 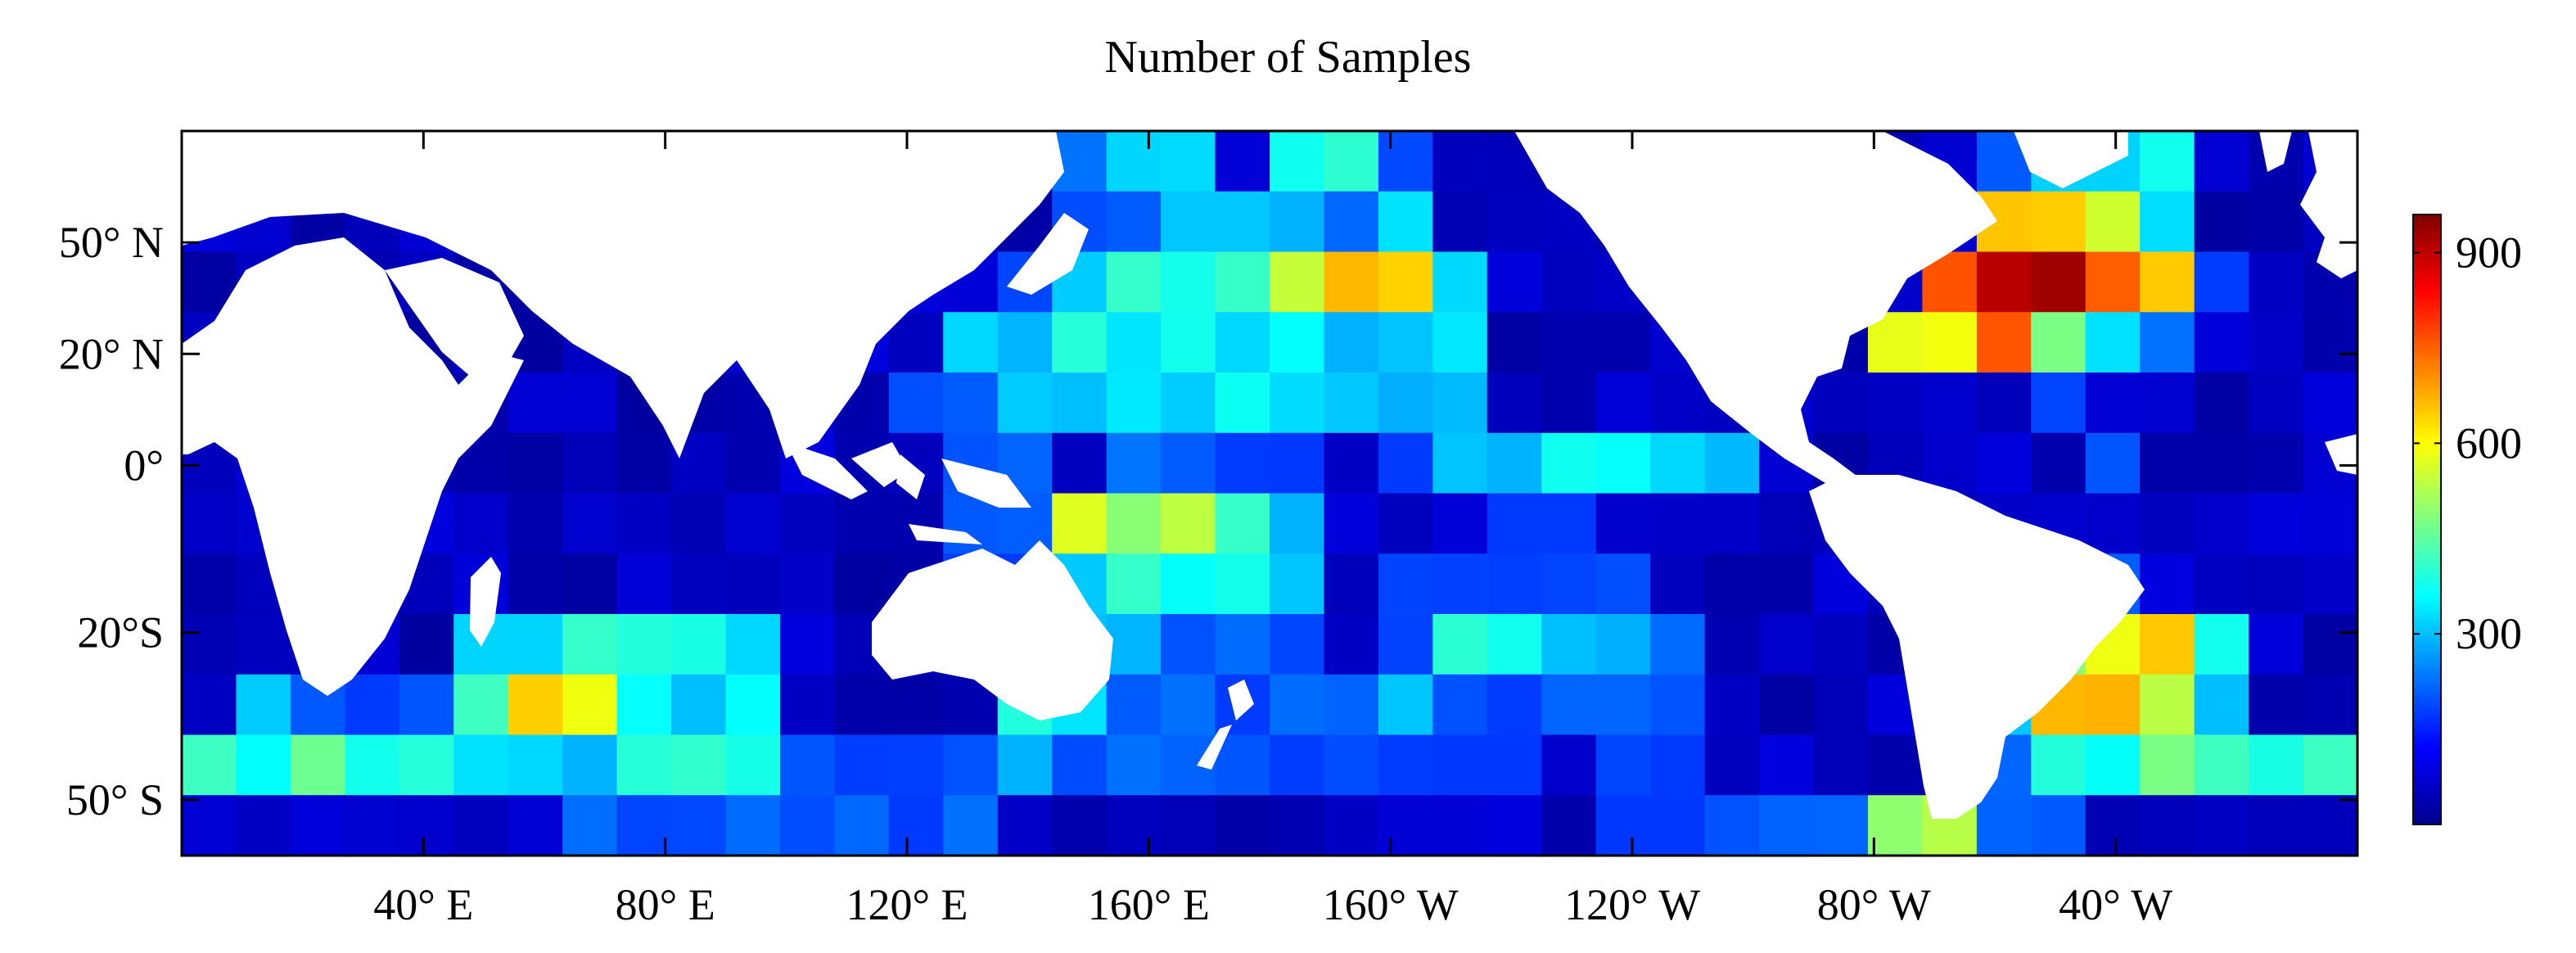 What do you see at coordinates (908, 493) in the screenshot?
I see `indonesia-landmass` at bounding box center [908, 493].